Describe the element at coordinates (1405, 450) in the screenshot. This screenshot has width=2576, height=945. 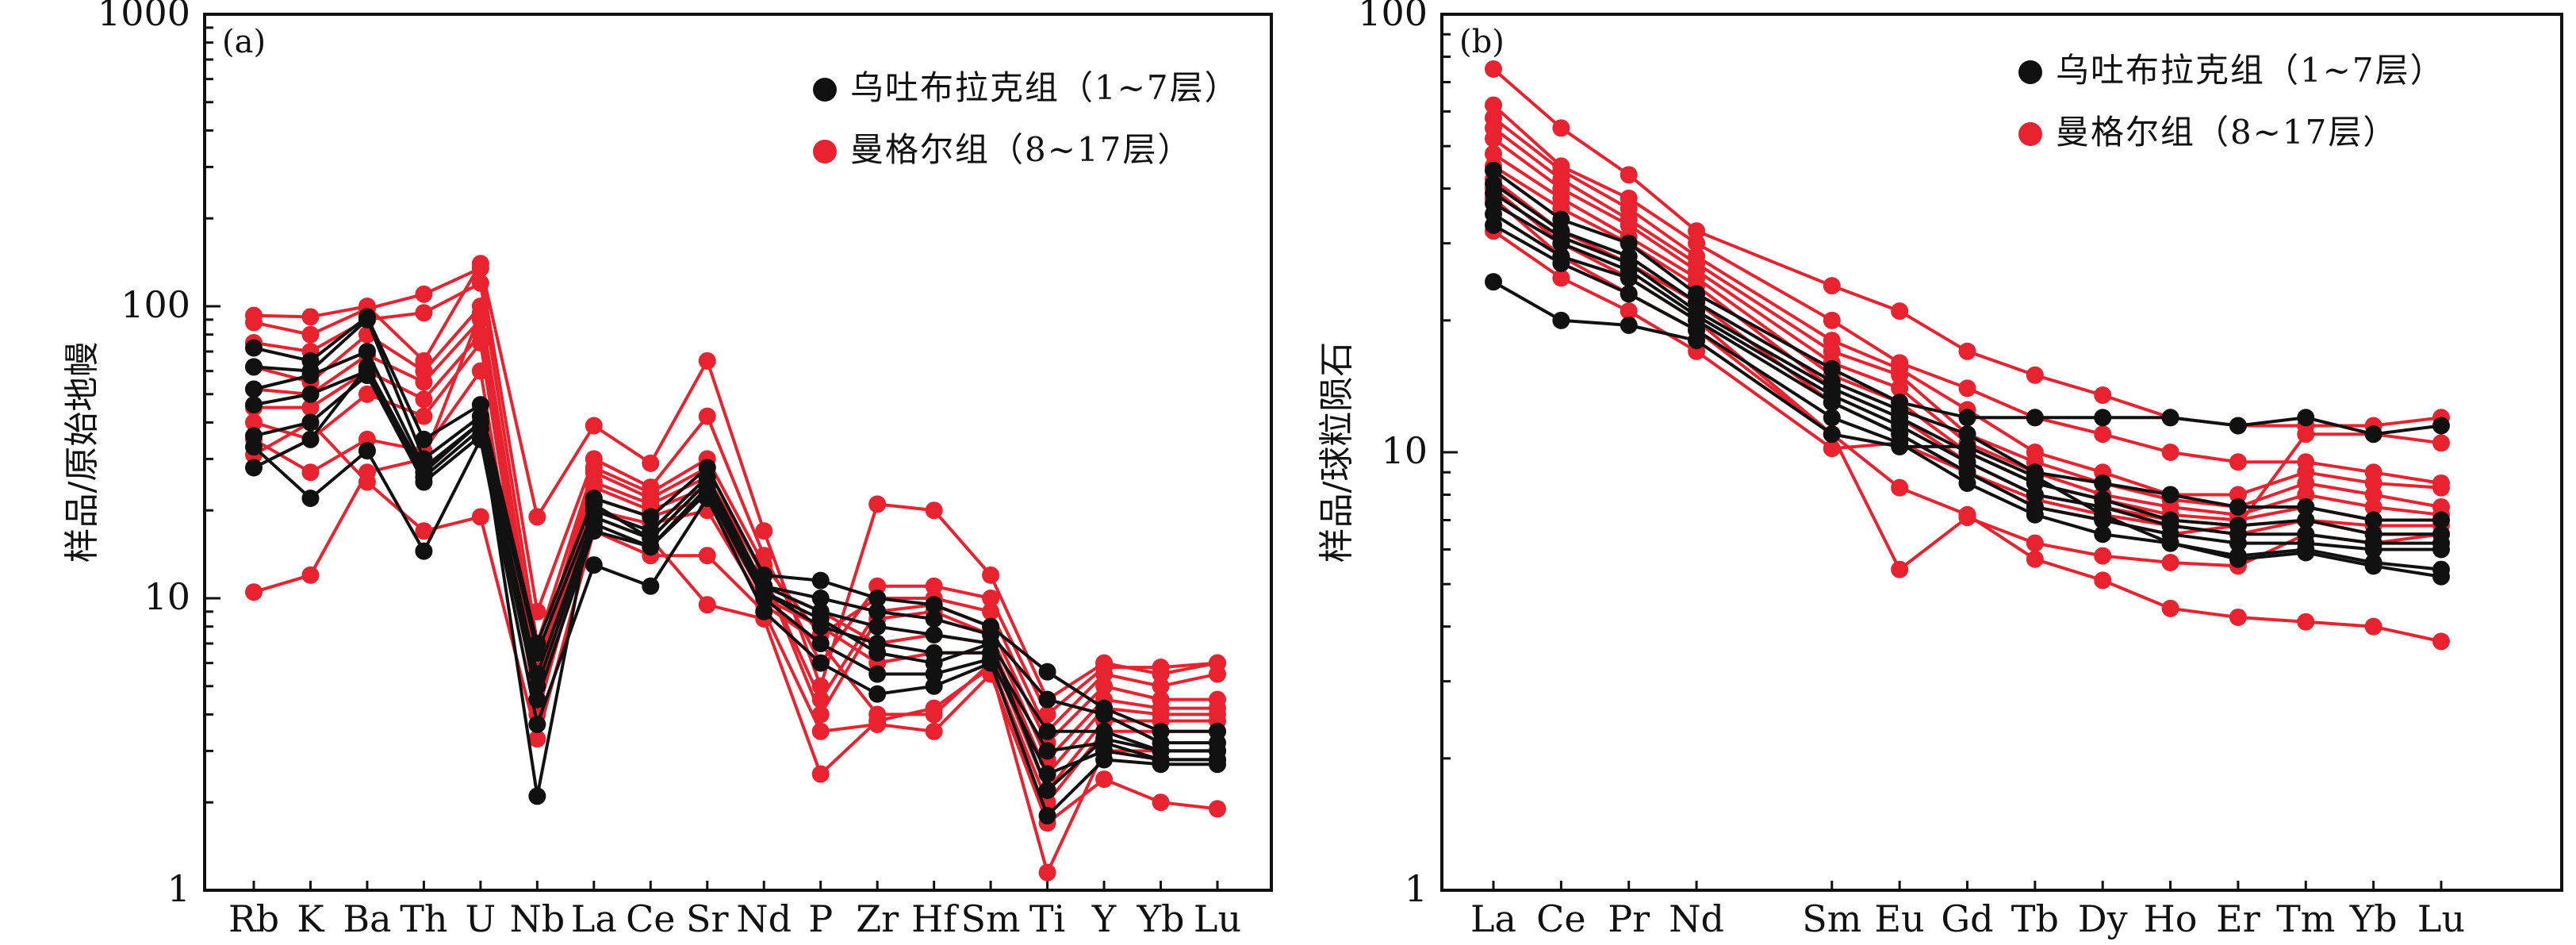
I see `y-tick-label: 10` at that location.